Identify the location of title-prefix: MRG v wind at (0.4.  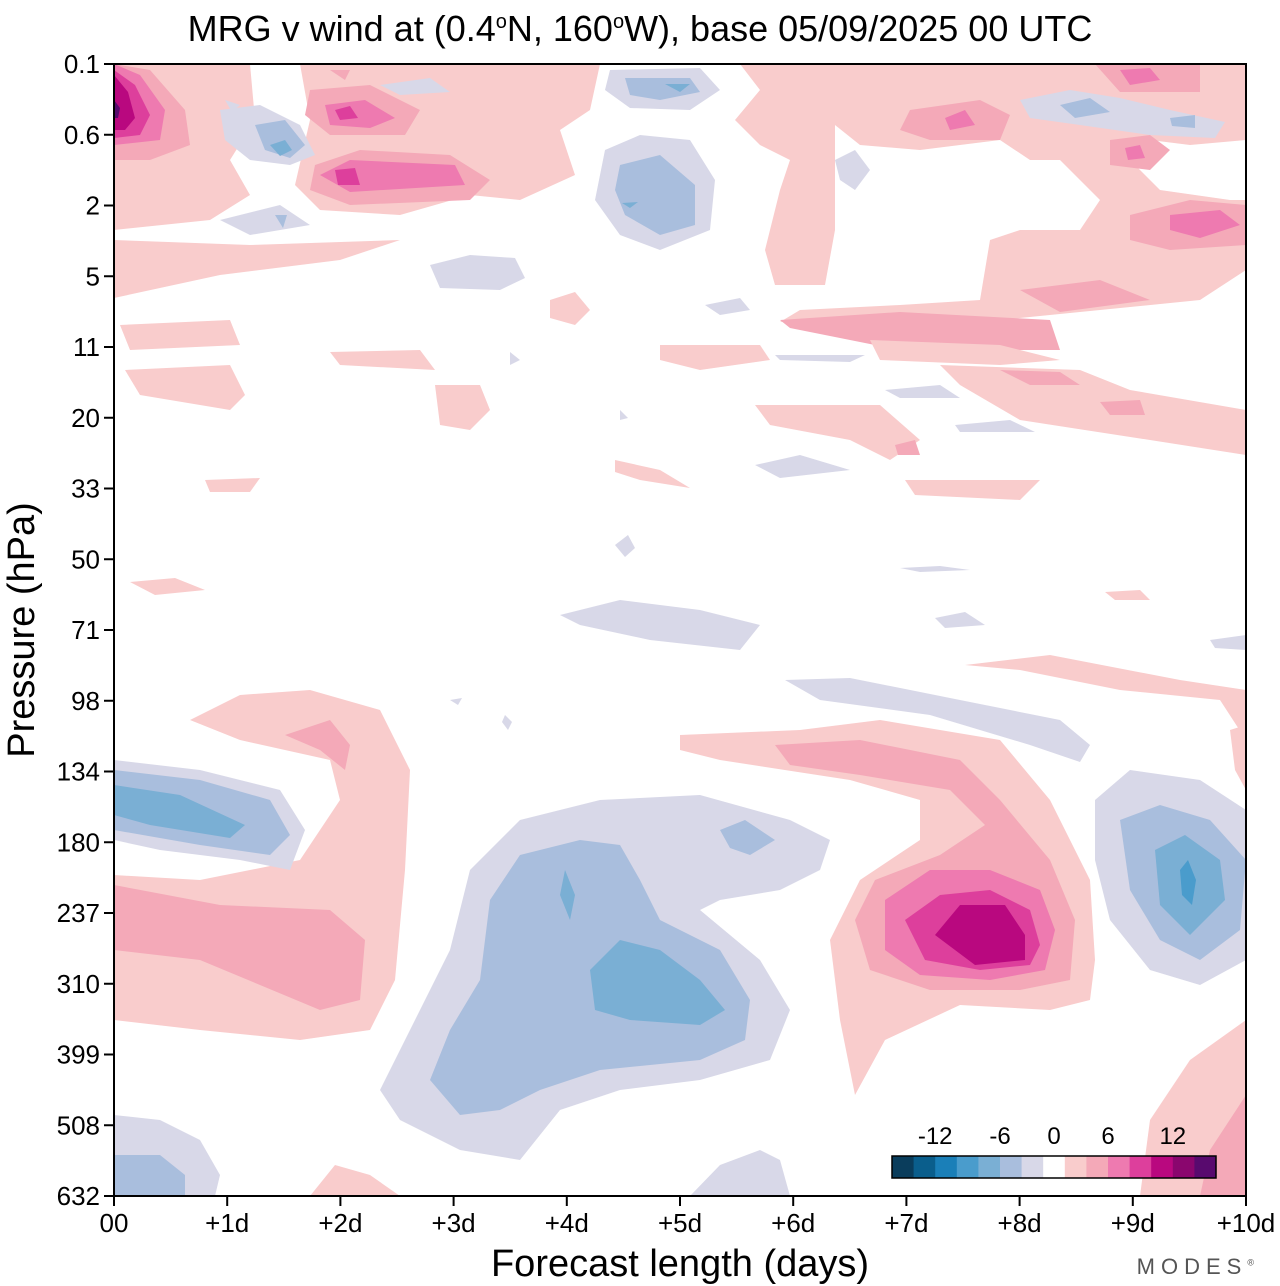
(341, 28).